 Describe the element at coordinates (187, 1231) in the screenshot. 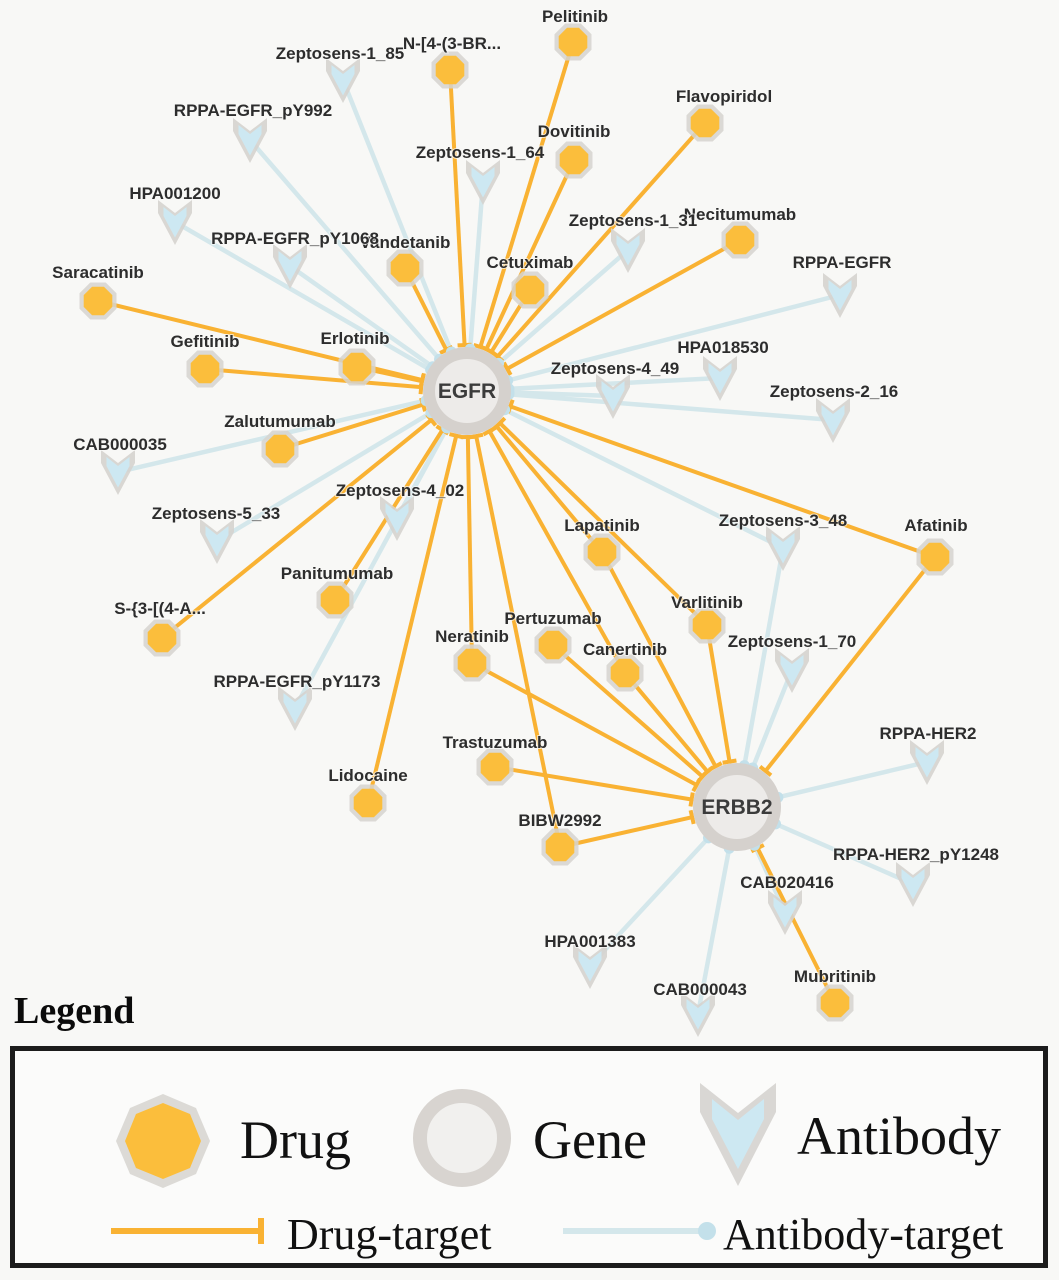

I see `drug-target-edge-icon` at that location.